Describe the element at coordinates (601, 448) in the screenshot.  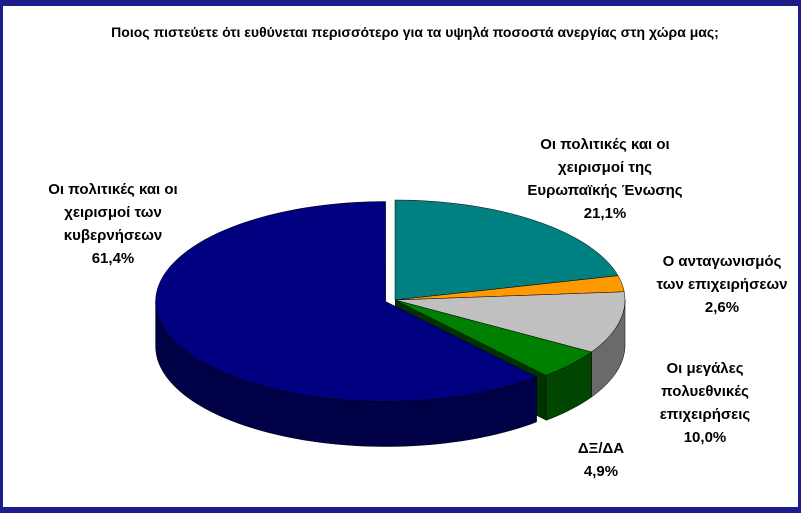
I see `category-label: ΔΞ/ΔΑ` at that location.